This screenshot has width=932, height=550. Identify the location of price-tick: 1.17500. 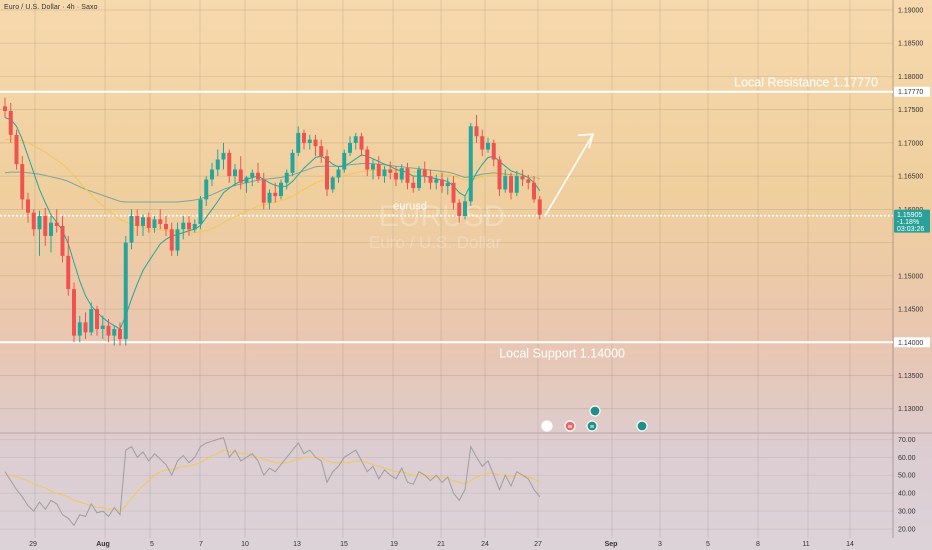
(910, 110).